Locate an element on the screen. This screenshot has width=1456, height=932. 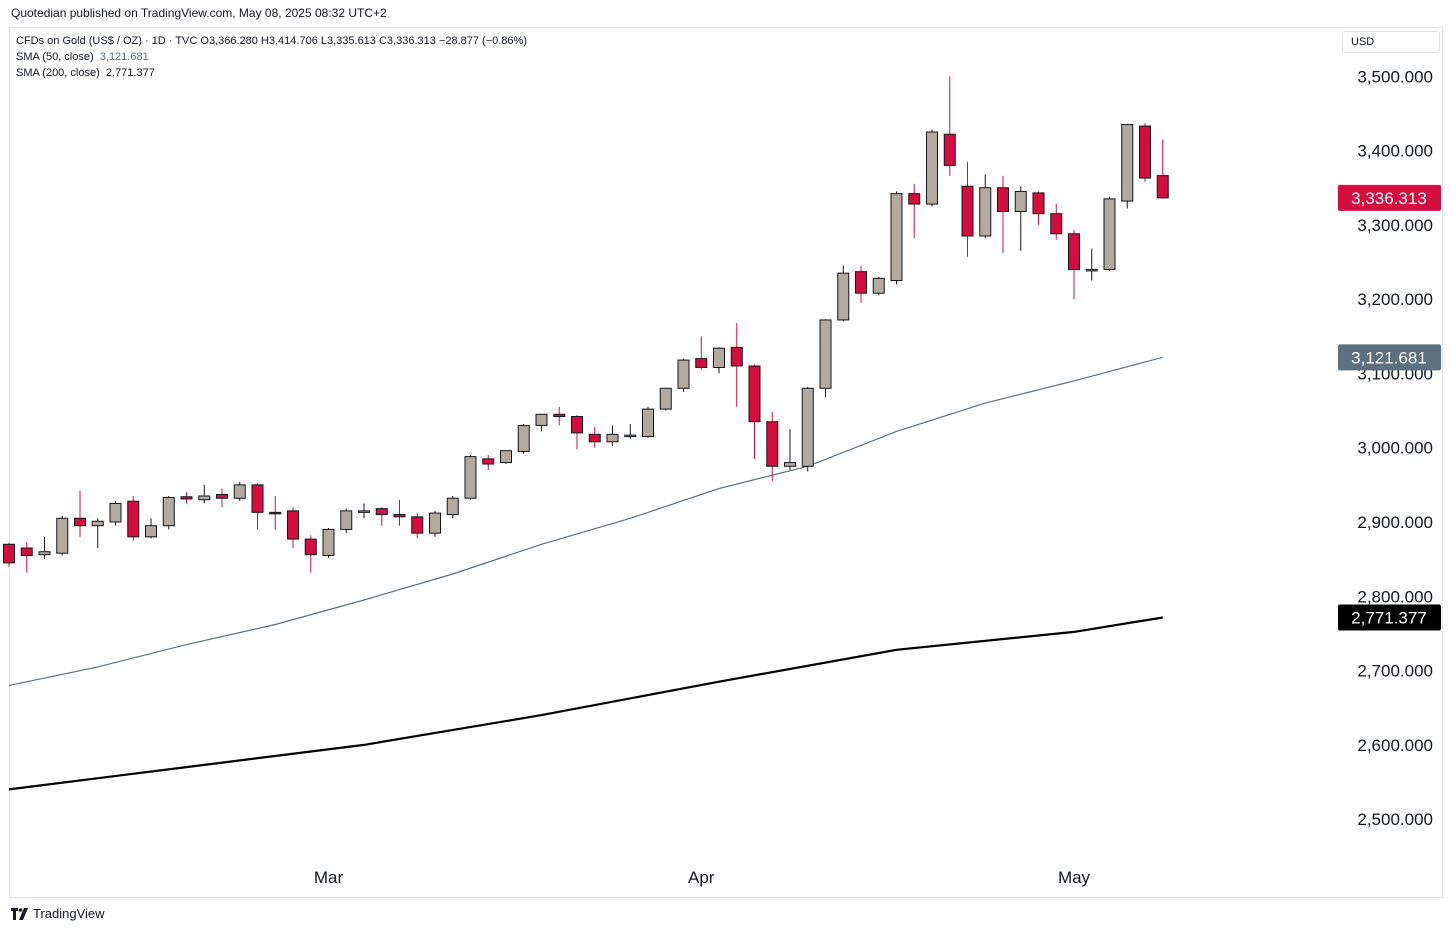
sma200-value: 2,771.377 is located at coordinates (130, 73).